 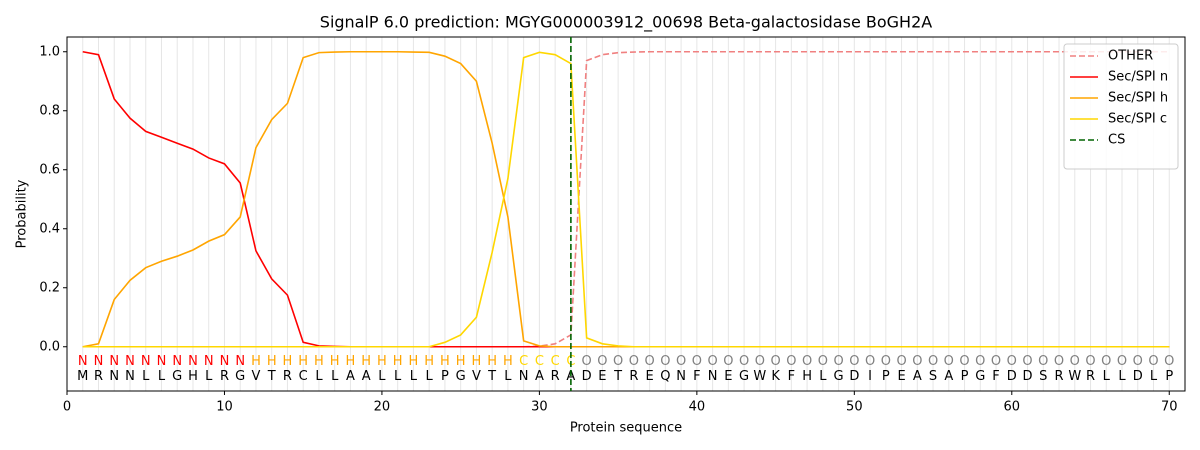 What do you see at coordinates (49, 346) in the screenshot?
I see `y-tick-label: 0.0` at bounding box center [49, 346].